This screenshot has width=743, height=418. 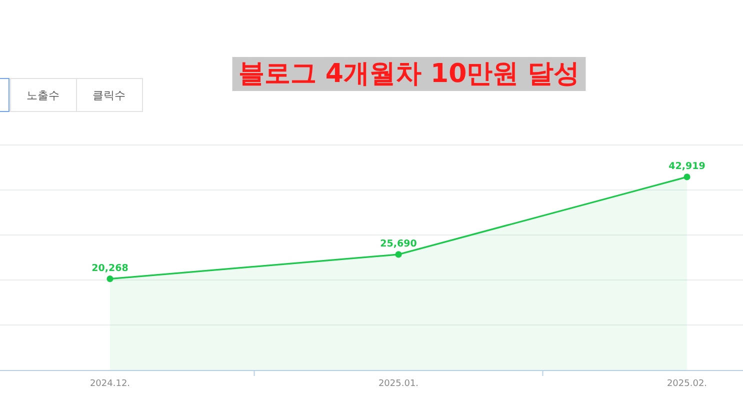 What do you see at coordinates (110, 268) in the screenshot?
I see `data-label: 20,268` at bounding box center [110, 268].